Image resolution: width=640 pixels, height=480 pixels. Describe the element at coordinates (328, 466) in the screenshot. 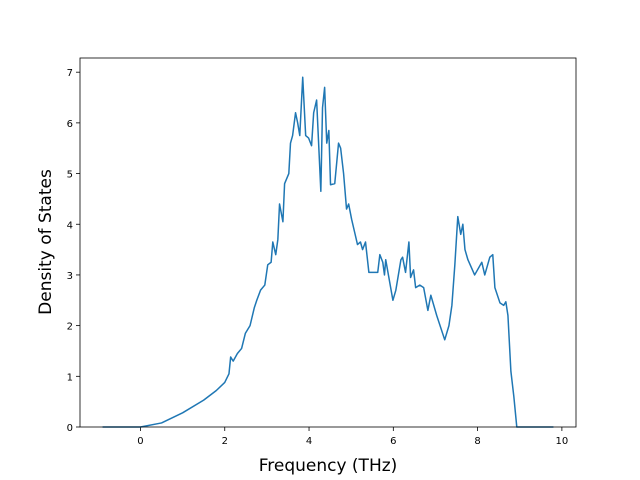

I see `x-axis-label: Frequency (THz)` at that location.